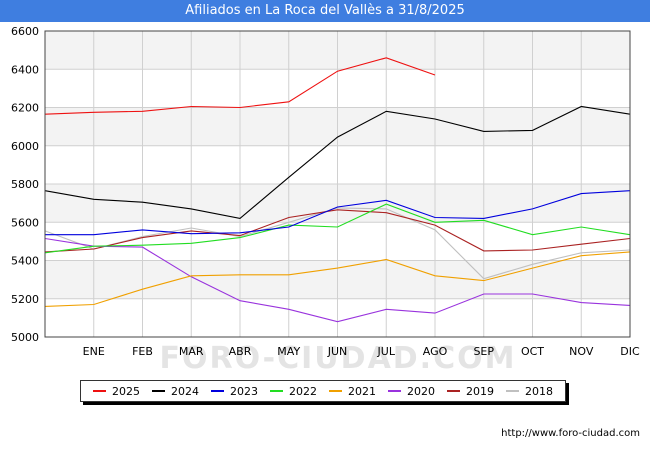 The width and height of the screenshot is (650, 450). Describe the element at coordinates (483, 351) in the screenshot. I see `x-tick-label: SEP` at that location.